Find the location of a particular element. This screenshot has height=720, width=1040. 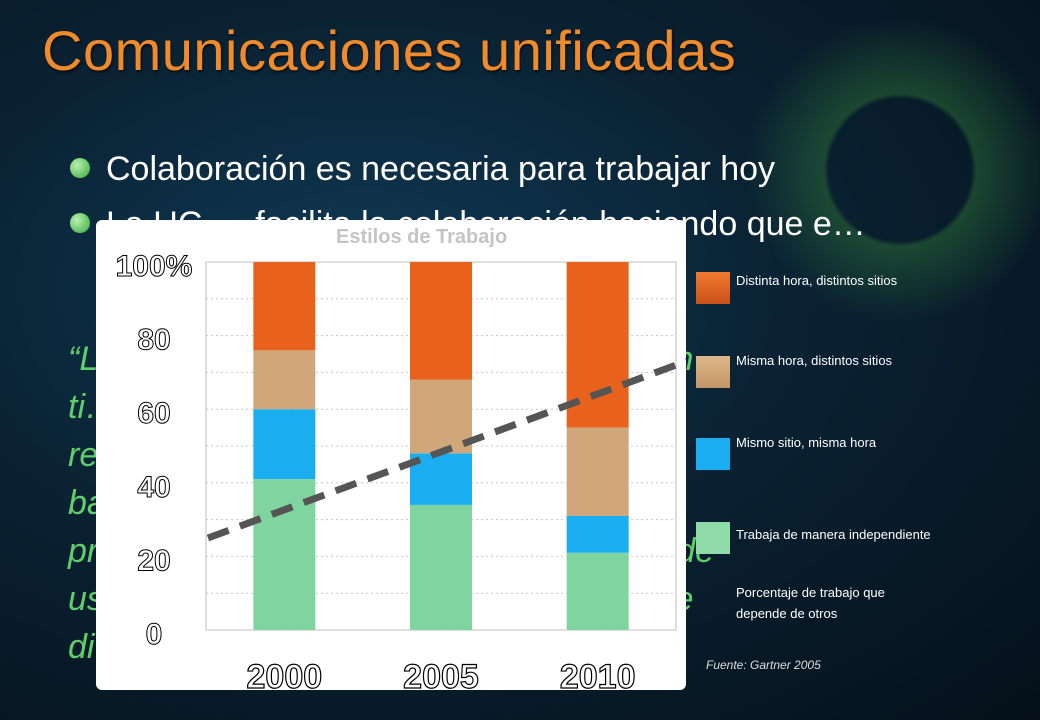

y-tick-label: 40 is located at coordinates (153, 487).